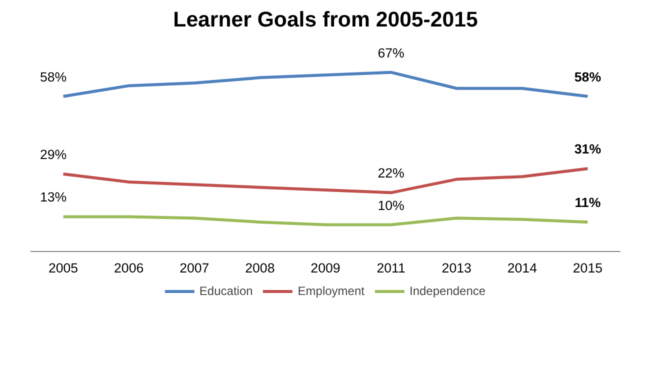  I want to click on x-tick-label: 2005, so click(63, 268).